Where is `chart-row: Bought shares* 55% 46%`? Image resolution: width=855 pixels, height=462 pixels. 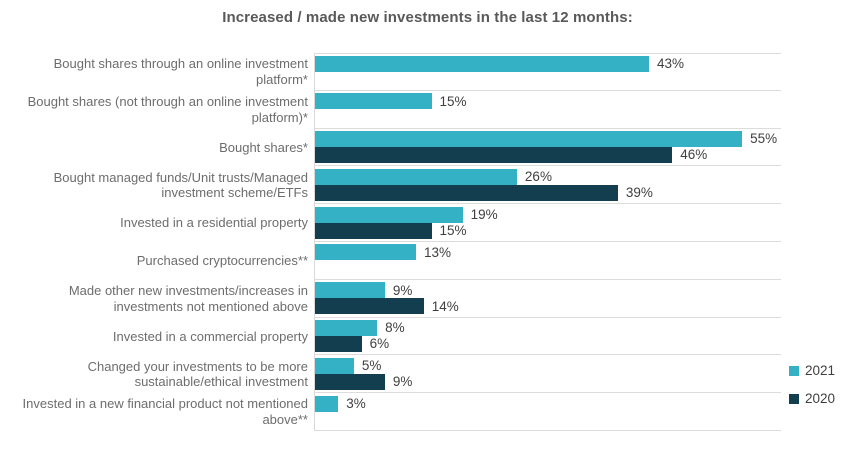
chart-row: Bought shares* 55% 46% is located at coordinates (395, 147).